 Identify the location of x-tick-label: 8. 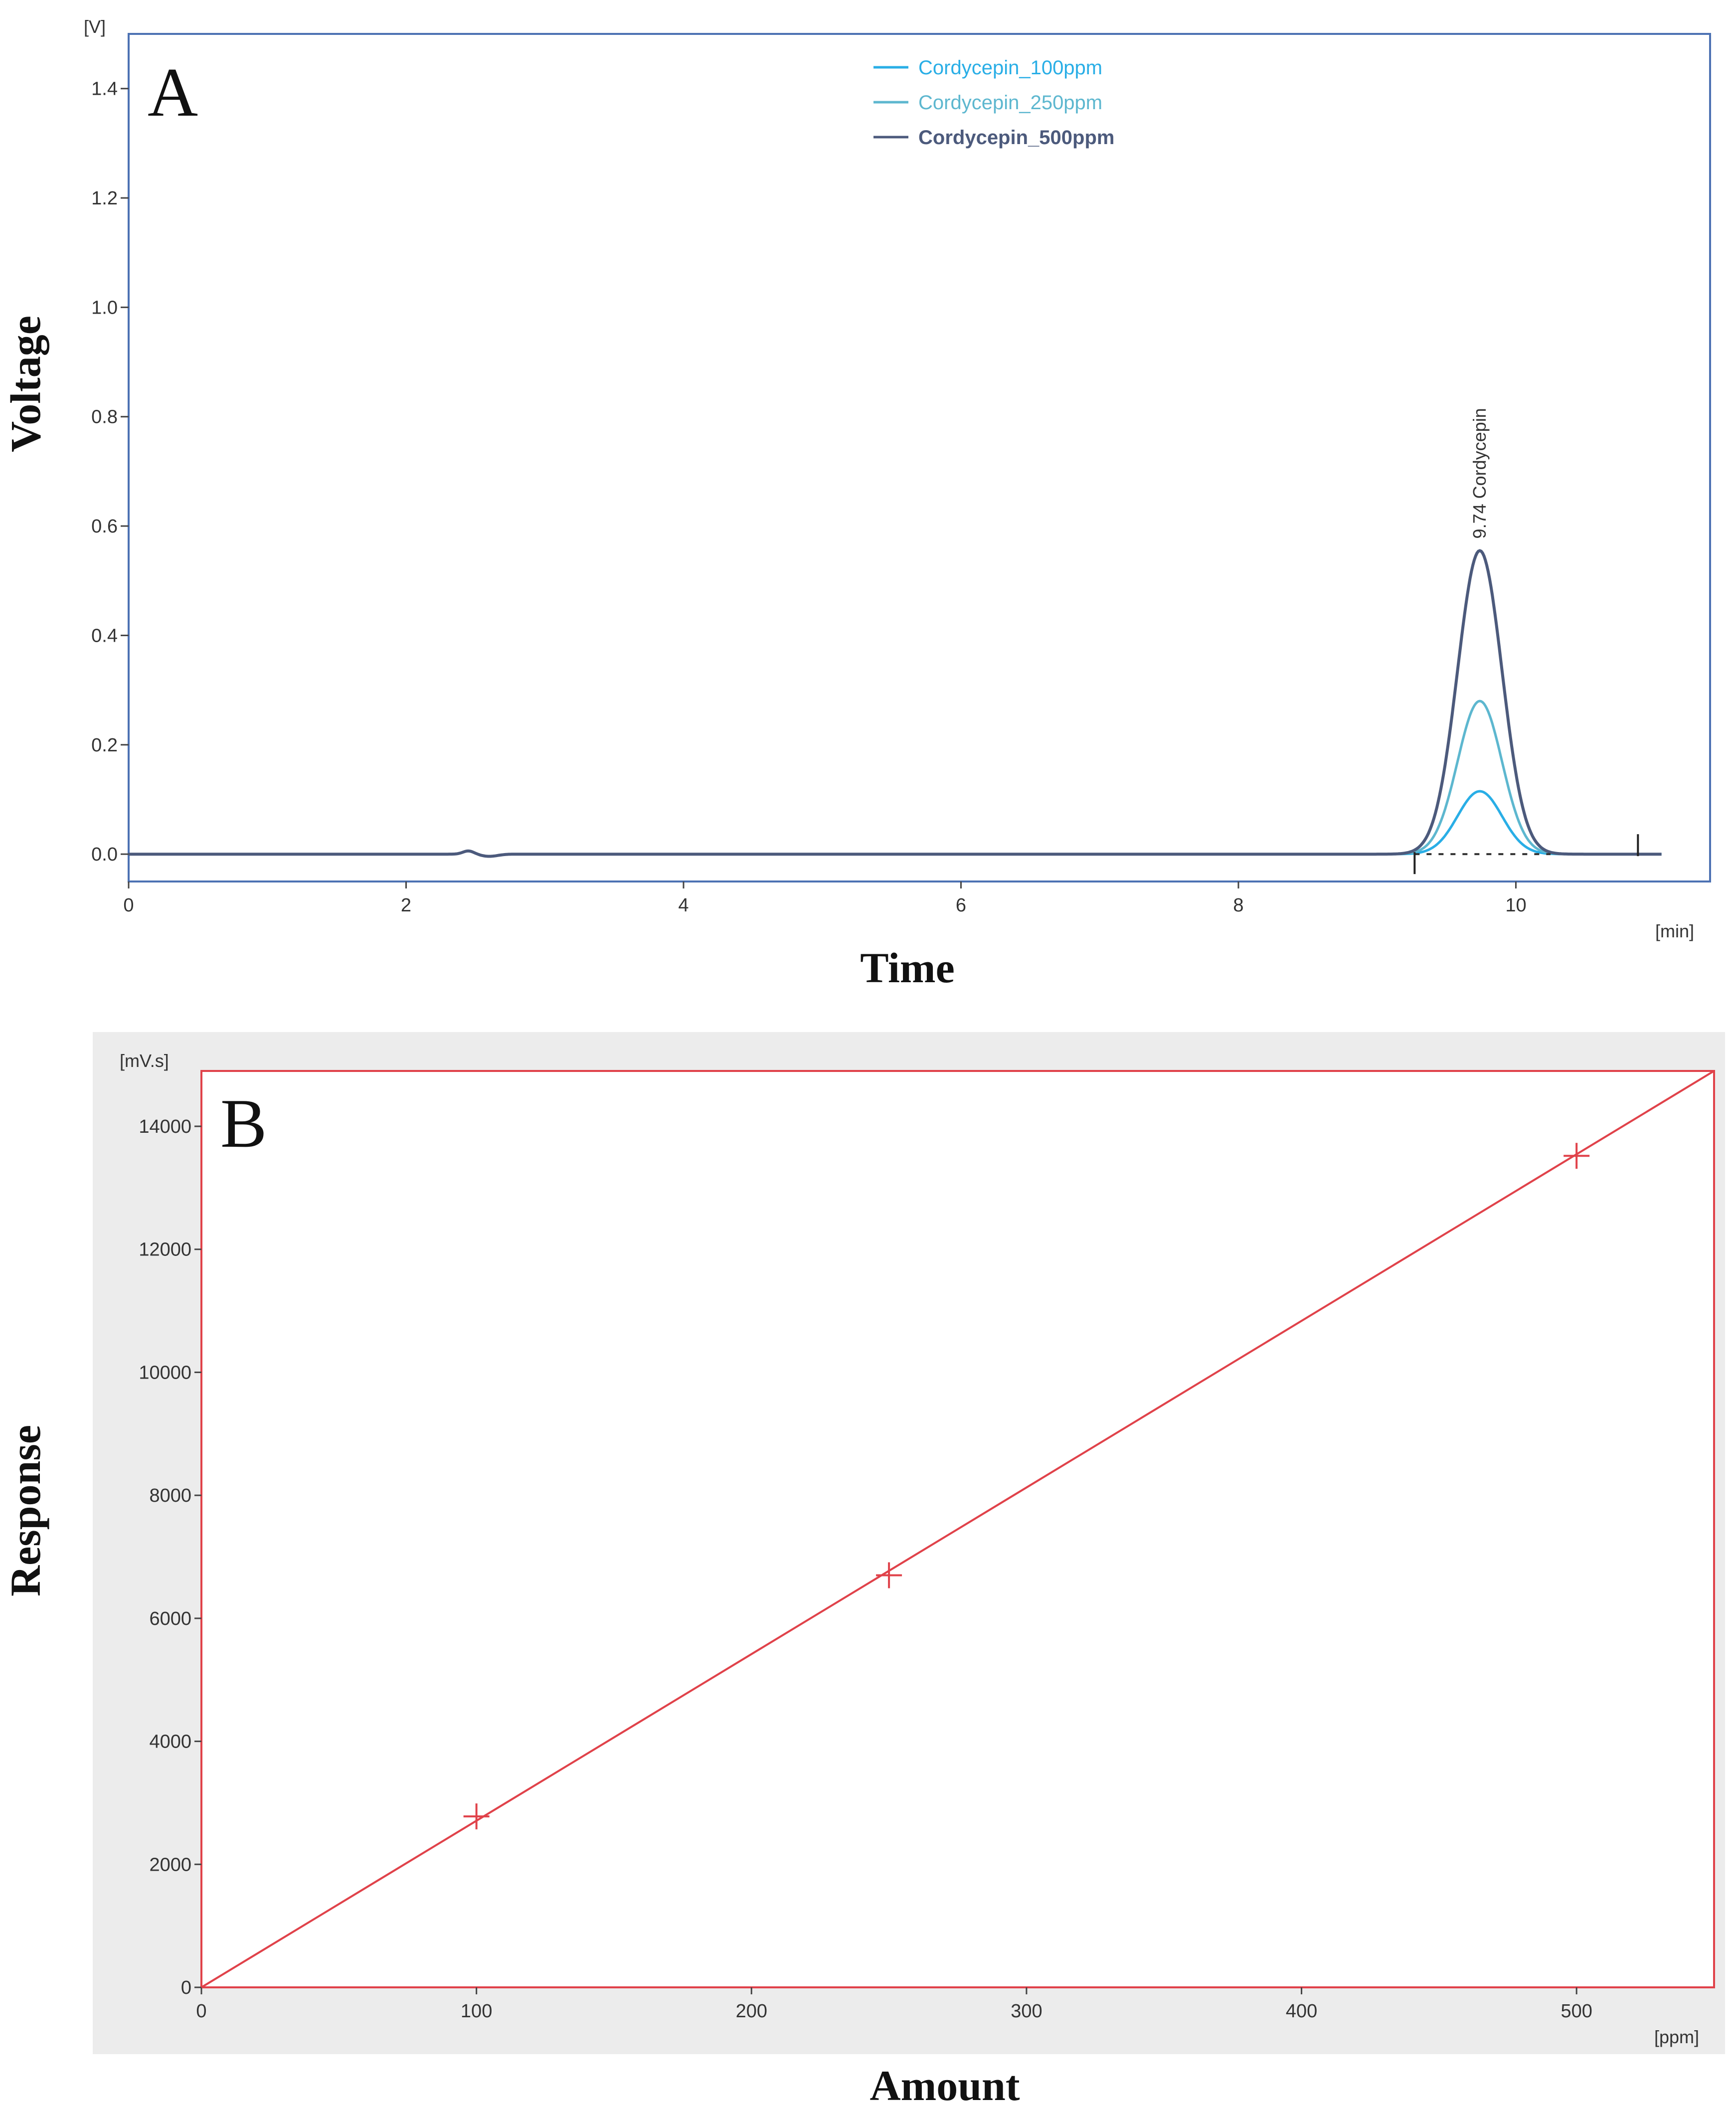
(1238, 905).